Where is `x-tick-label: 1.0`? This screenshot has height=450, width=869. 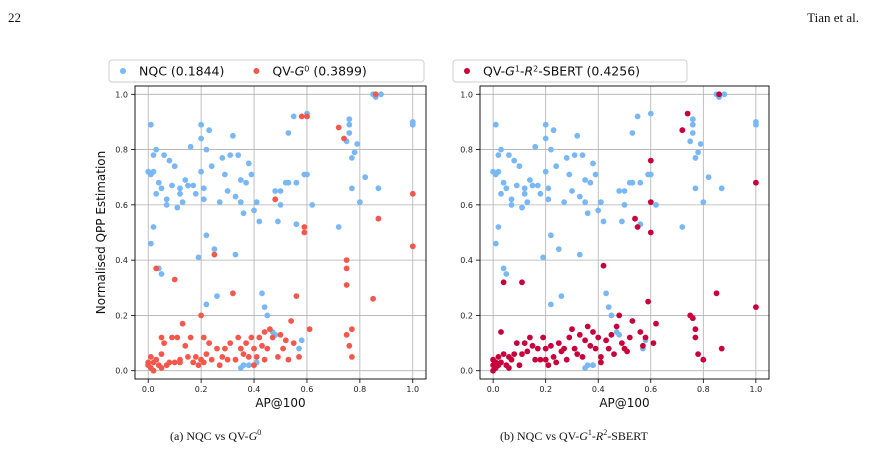
x-tick-label: 1.0 is located at coordinates (412, 389).